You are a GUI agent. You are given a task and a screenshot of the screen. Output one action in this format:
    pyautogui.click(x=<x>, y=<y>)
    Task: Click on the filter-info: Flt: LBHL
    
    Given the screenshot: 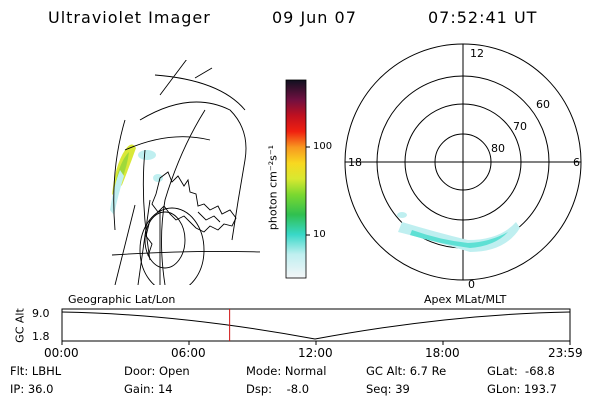 What is the action you would take?
    pyautogui.click(x=36, y=371)
    